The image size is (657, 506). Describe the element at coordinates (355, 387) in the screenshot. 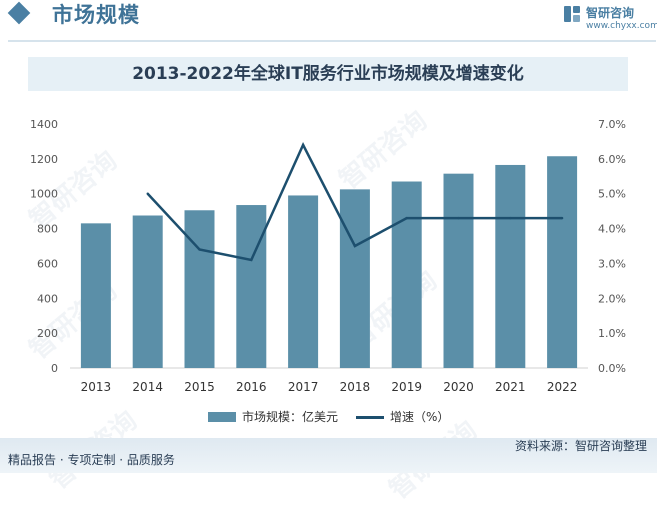

I see `x-tick-label: 2018` at that location.